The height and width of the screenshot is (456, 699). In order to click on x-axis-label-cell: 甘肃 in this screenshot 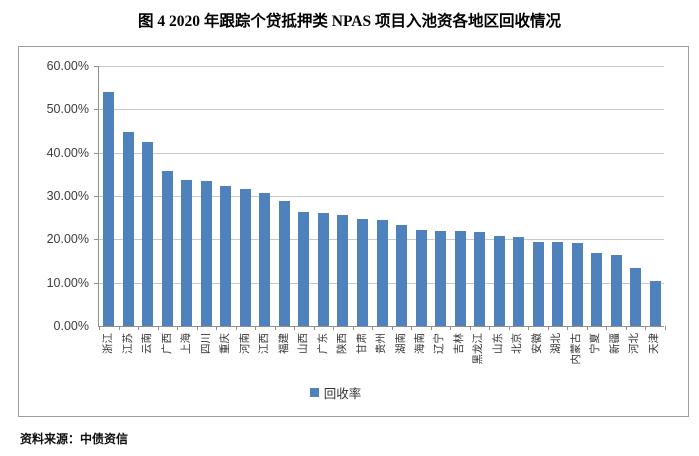, I will do `click(361, 357)`.